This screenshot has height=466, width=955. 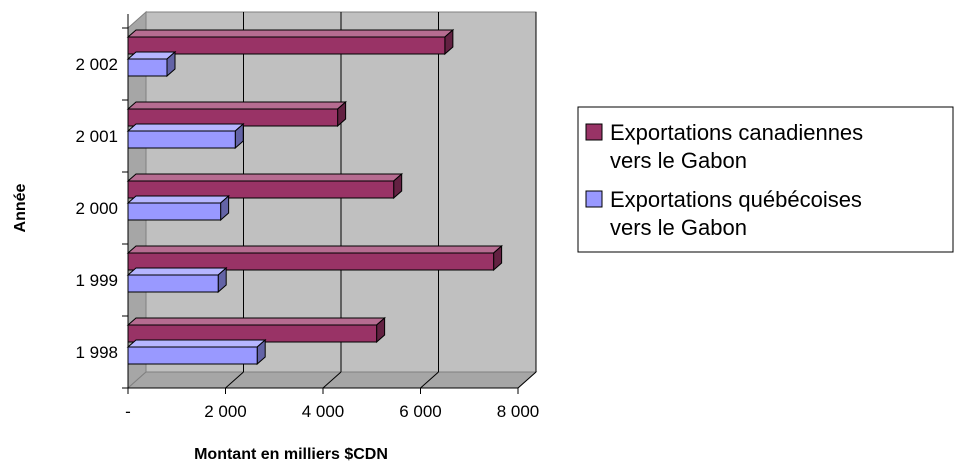 What do you see at coordinates (96, 64) in the screenshot?
I see `y-tick-label: 2 002` at bounding box center [96, 64].